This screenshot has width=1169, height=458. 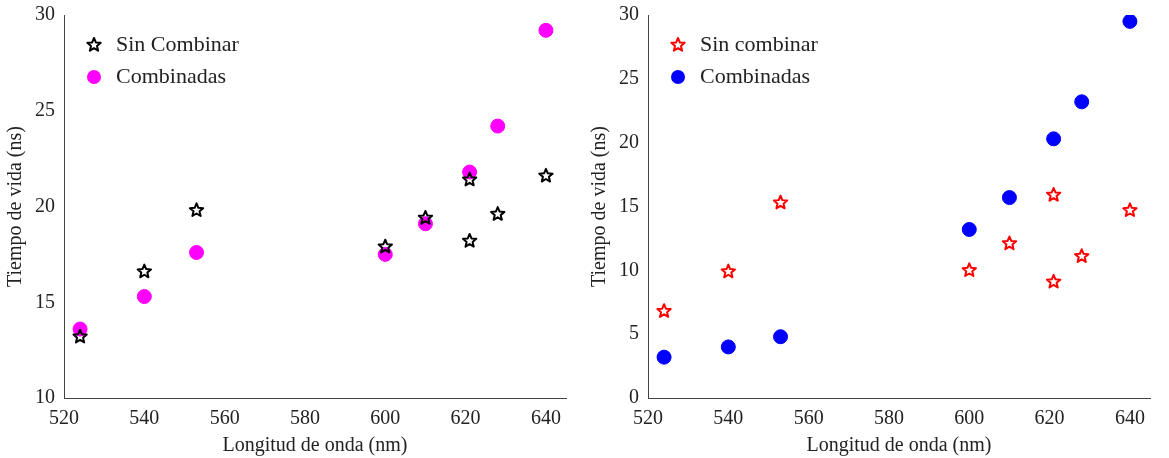 What do you see at coordinates (634, 396) in the screenshot?
I see `y-tick-label: 0` at bounding box center [634, 396].